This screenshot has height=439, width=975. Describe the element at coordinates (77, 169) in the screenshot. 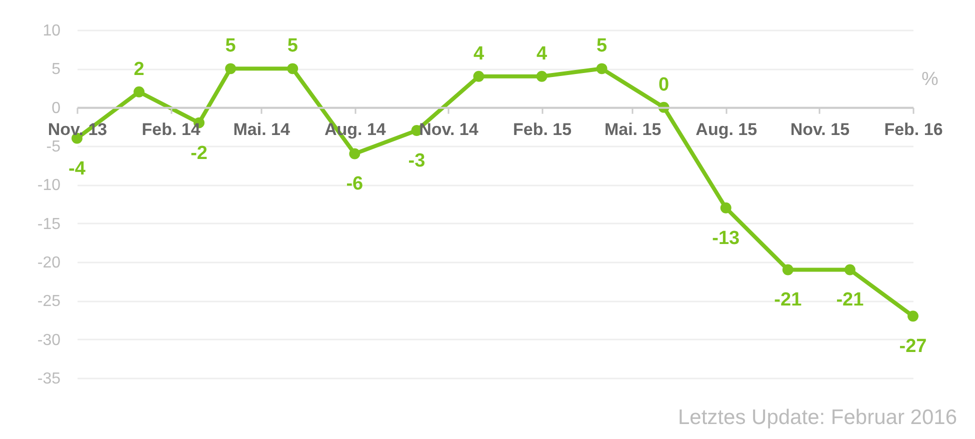

I see `data-label: -4` at that location.